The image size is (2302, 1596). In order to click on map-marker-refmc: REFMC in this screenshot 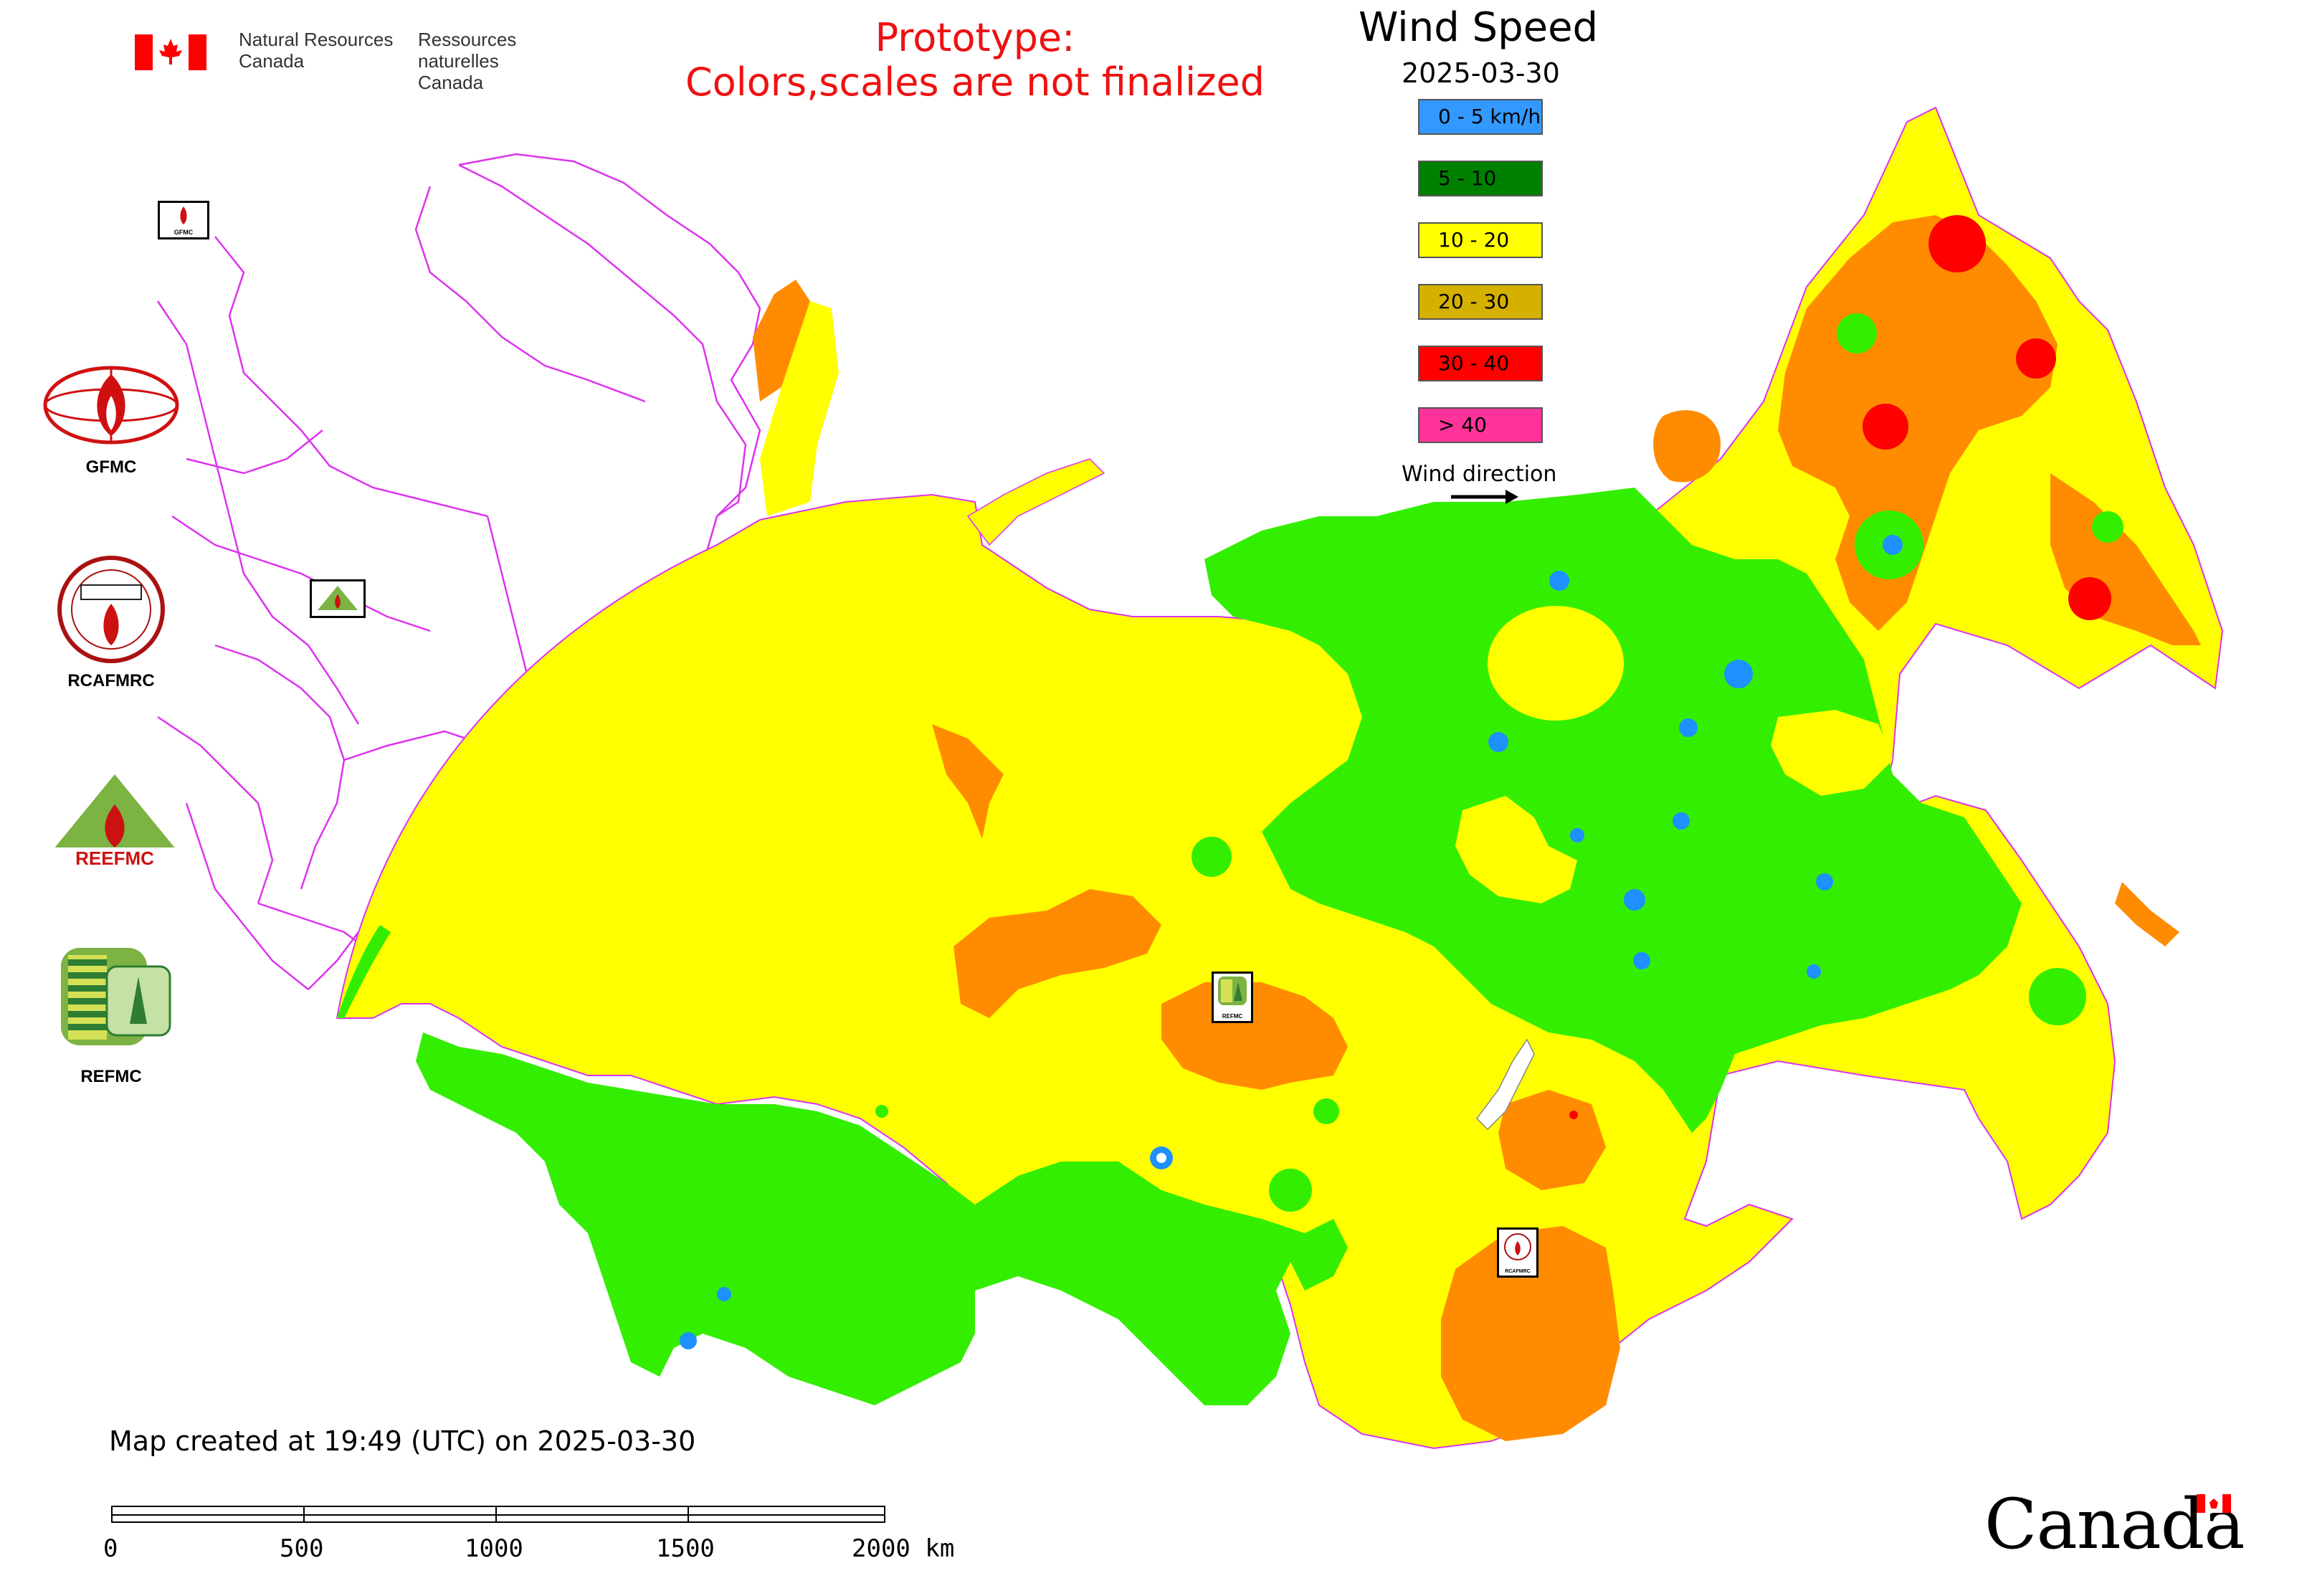, I will do `click(1232, 997)`.